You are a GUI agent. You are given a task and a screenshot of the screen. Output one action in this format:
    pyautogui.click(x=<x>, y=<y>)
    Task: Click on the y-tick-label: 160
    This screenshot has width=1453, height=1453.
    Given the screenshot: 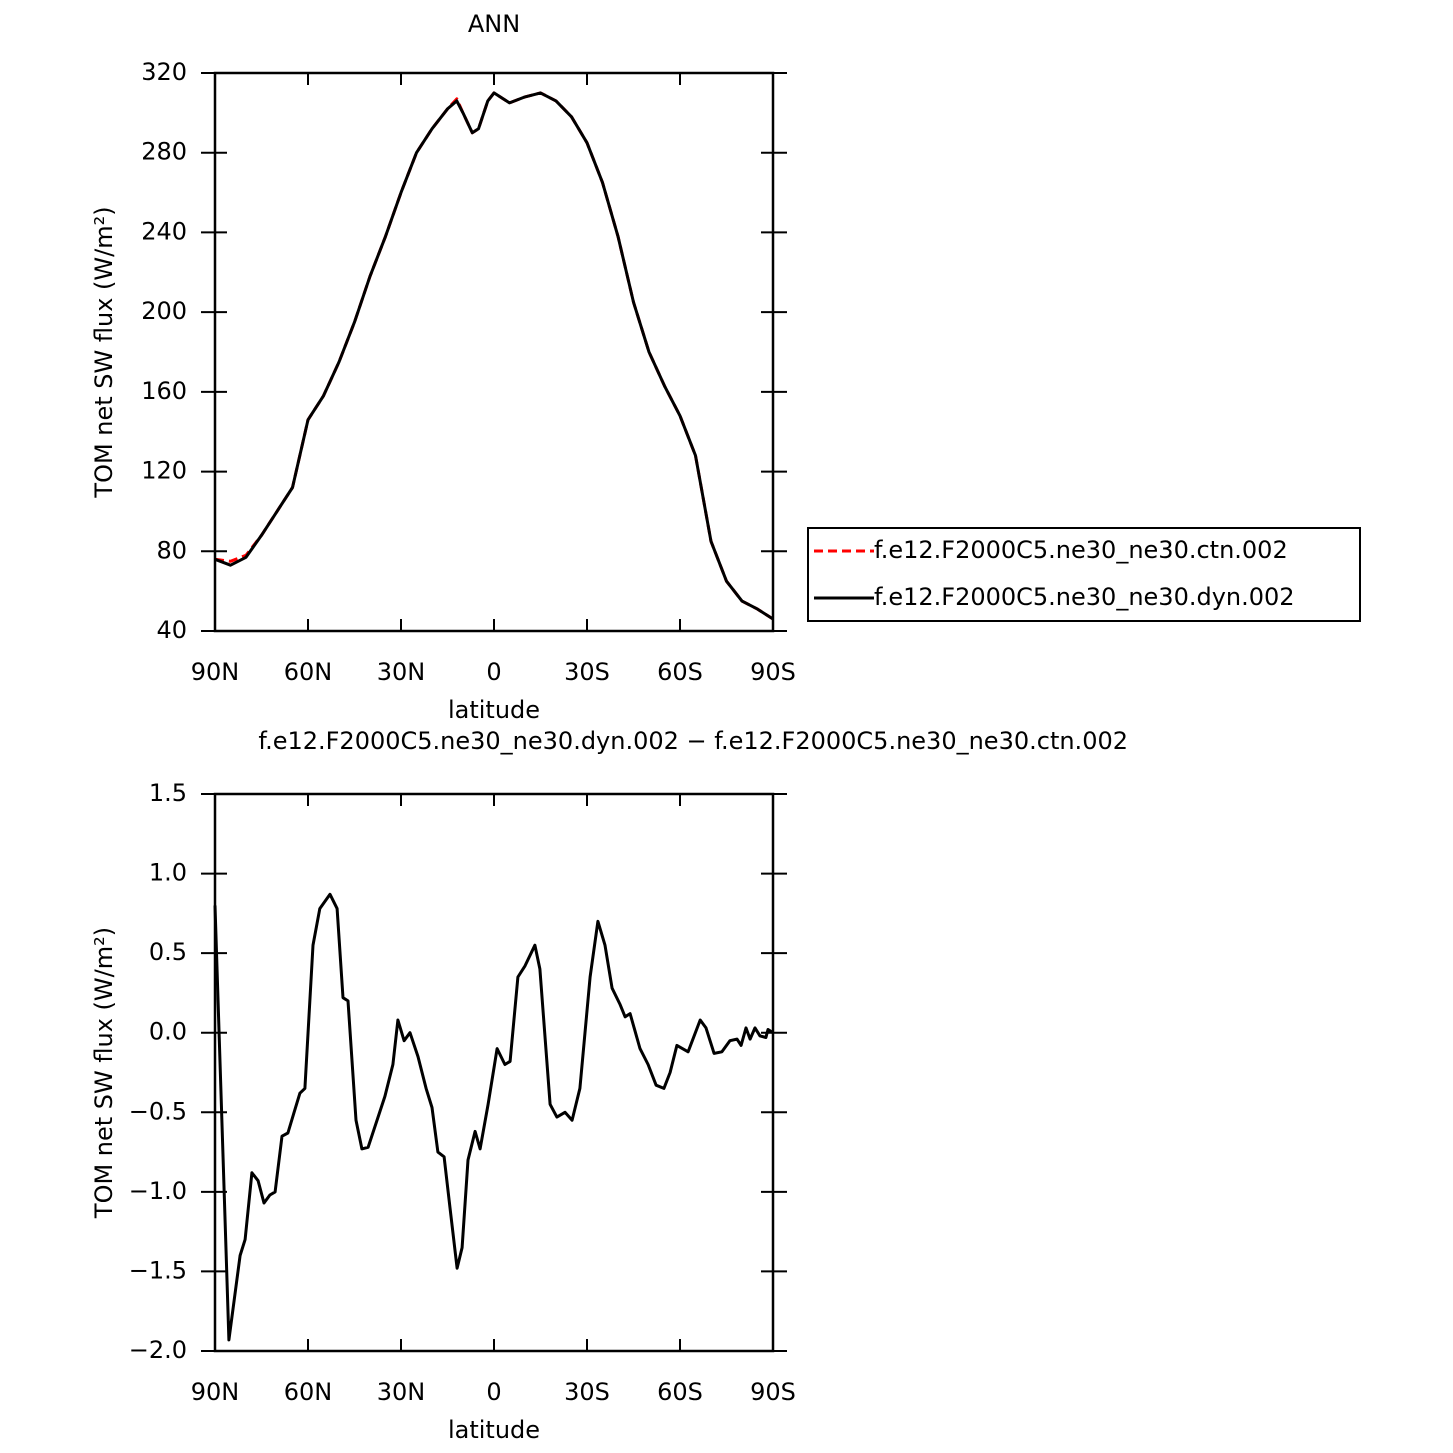 What is the action you would take?
    pyautogui.click(x=164, y=391)
    